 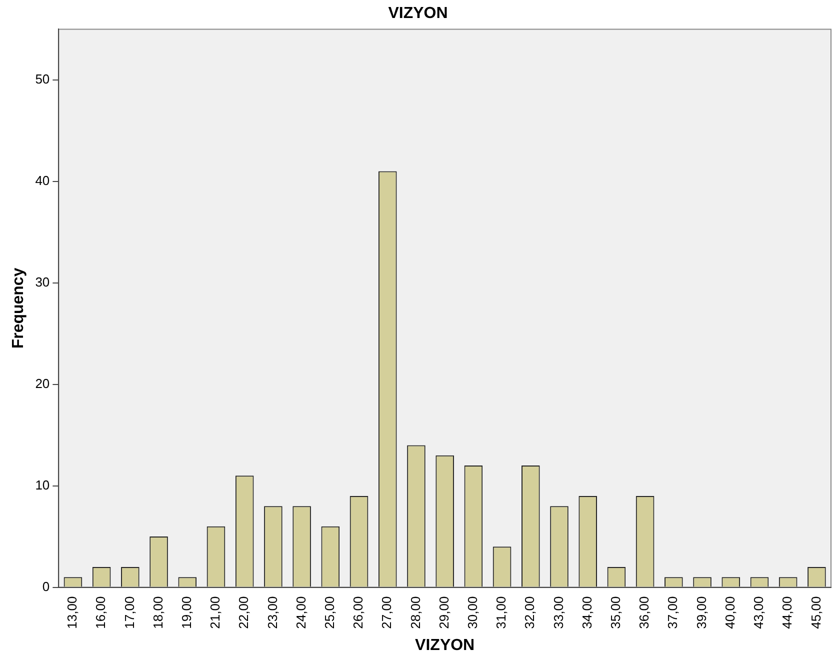 I want to click on y-axis-title: Frequency, so click(x=19, y=308).